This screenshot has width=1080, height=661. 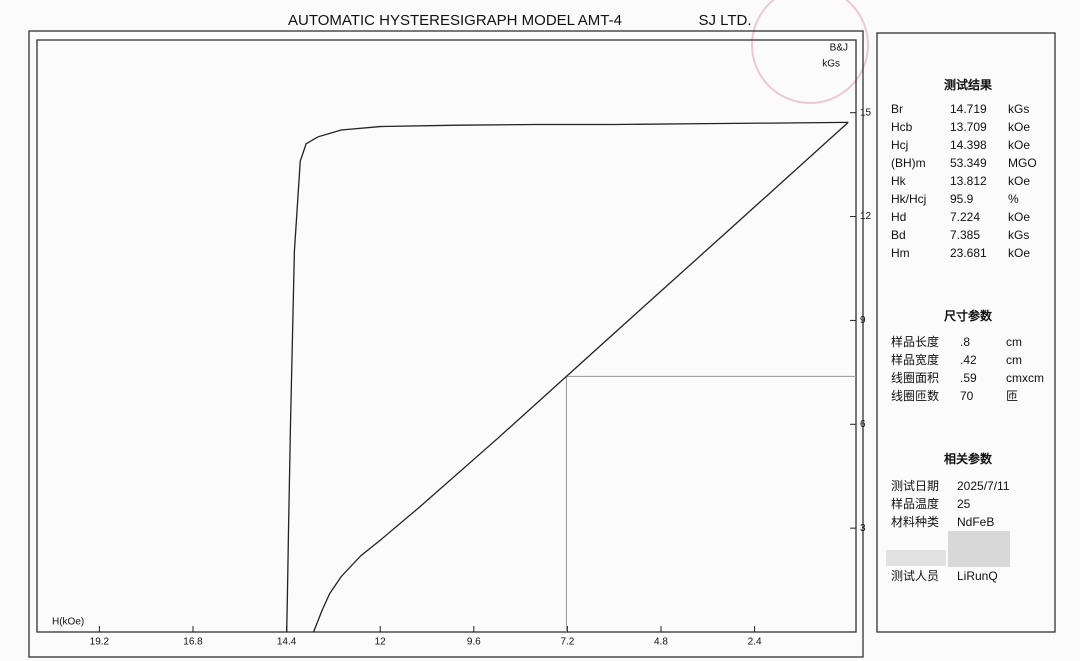 I want to click on x-tick-label: 9.6, so click(x=474, y=642).